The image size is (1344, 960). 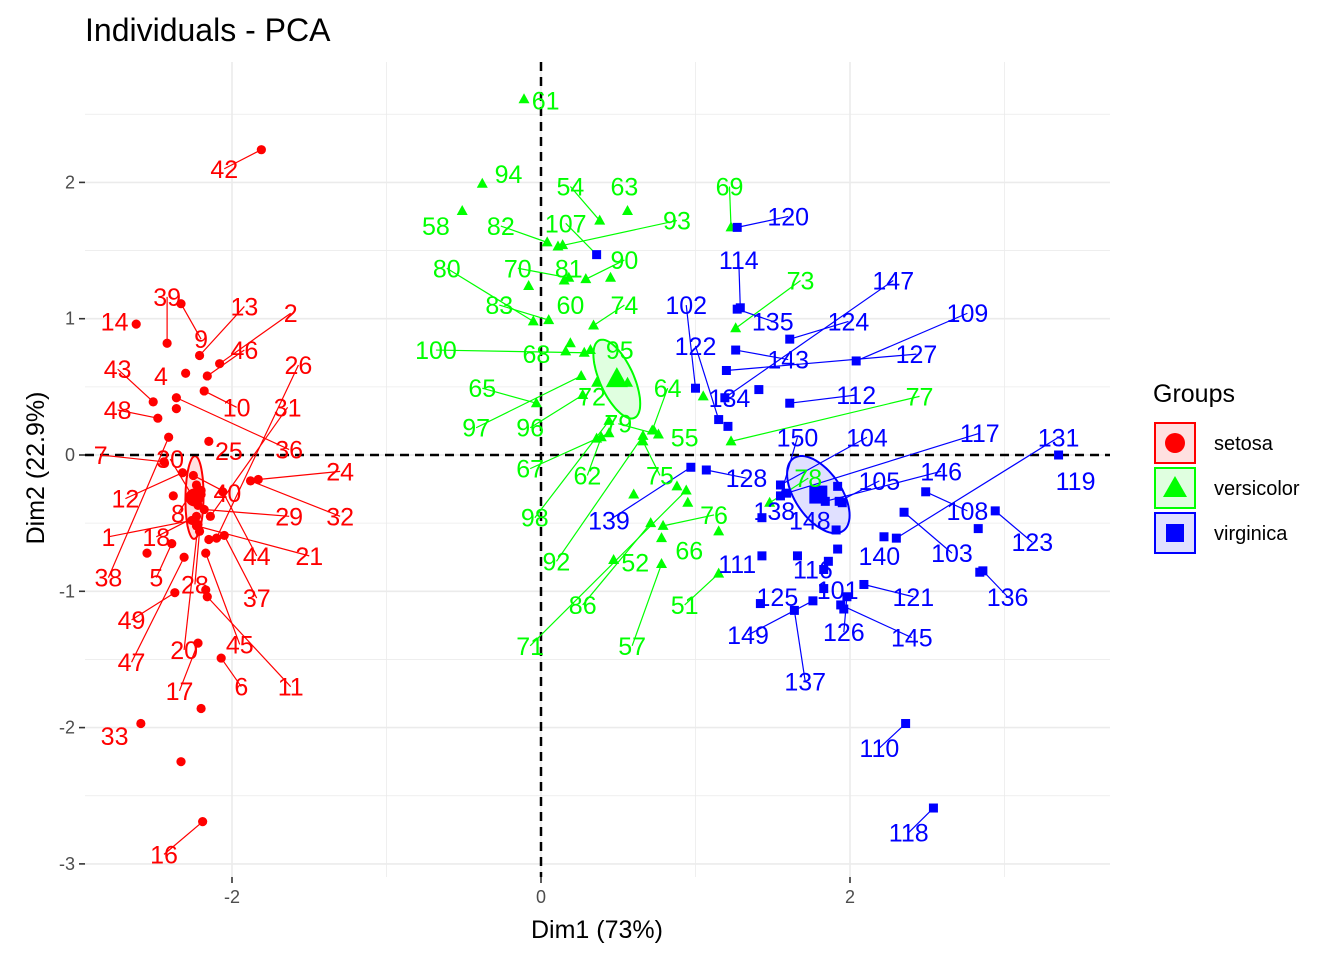 I want to click on y-tick-label: -3, so click(x=67, y=864).